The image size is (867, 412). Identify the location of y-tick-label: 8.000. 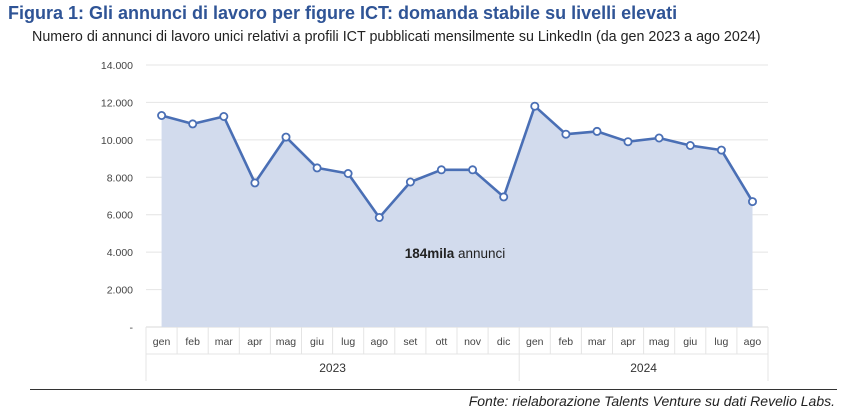
(120, 178).